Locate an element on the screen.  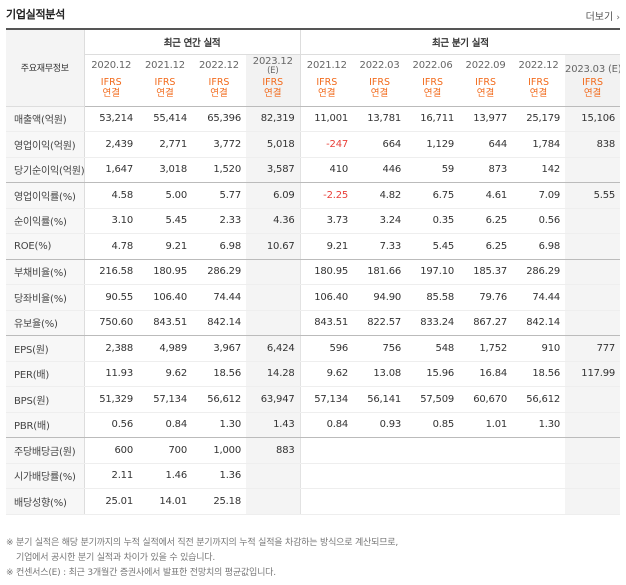
table-cell: 0.85 is located at coordinates (433, 425).